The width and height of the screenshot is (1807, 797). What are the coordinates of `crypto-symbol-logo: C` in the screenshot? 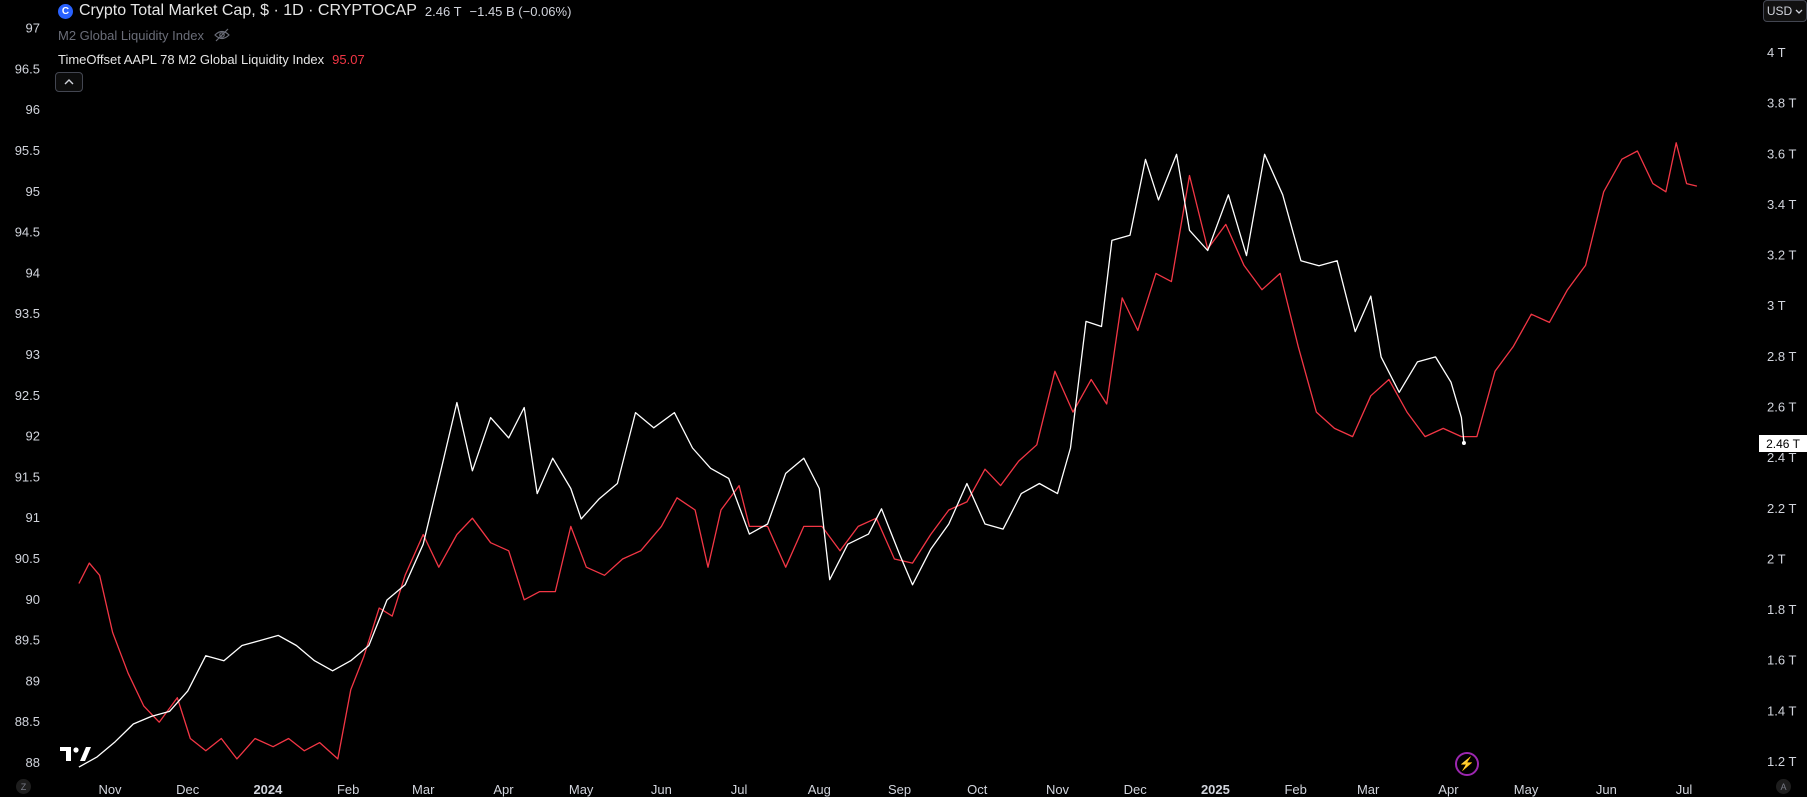 It's located at (65, 11).